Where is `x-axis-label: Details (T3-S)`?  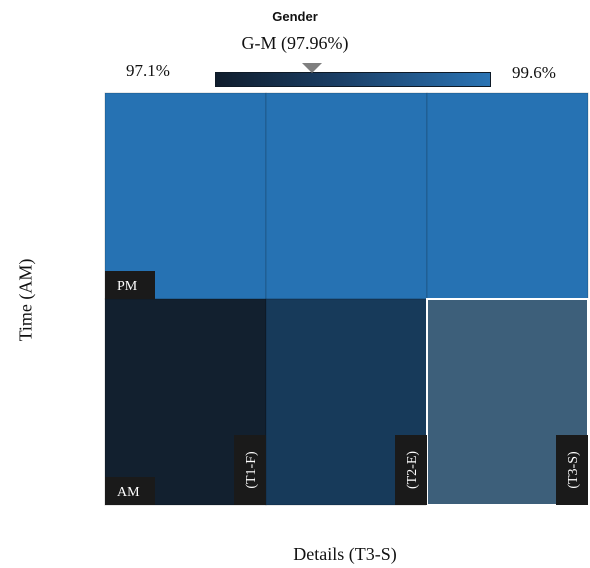
x-axis-label: Details (T3-S) is located at coordinates (345, 554).